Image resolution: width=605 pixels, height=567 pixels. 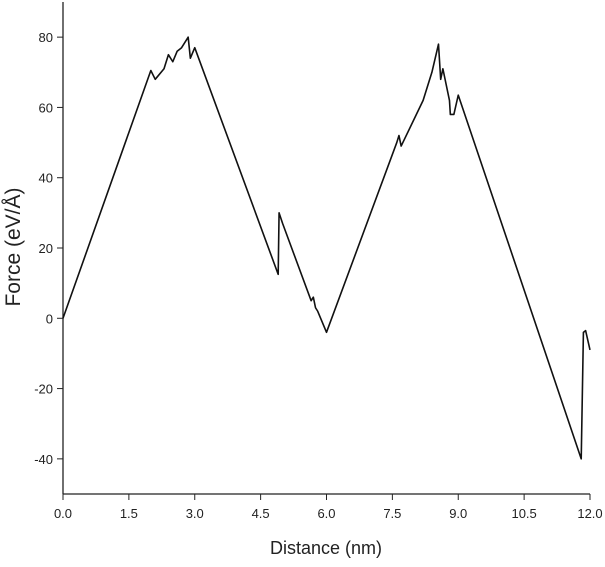 I want to click on y-tick-label: 40, so click(x=46, y=178).